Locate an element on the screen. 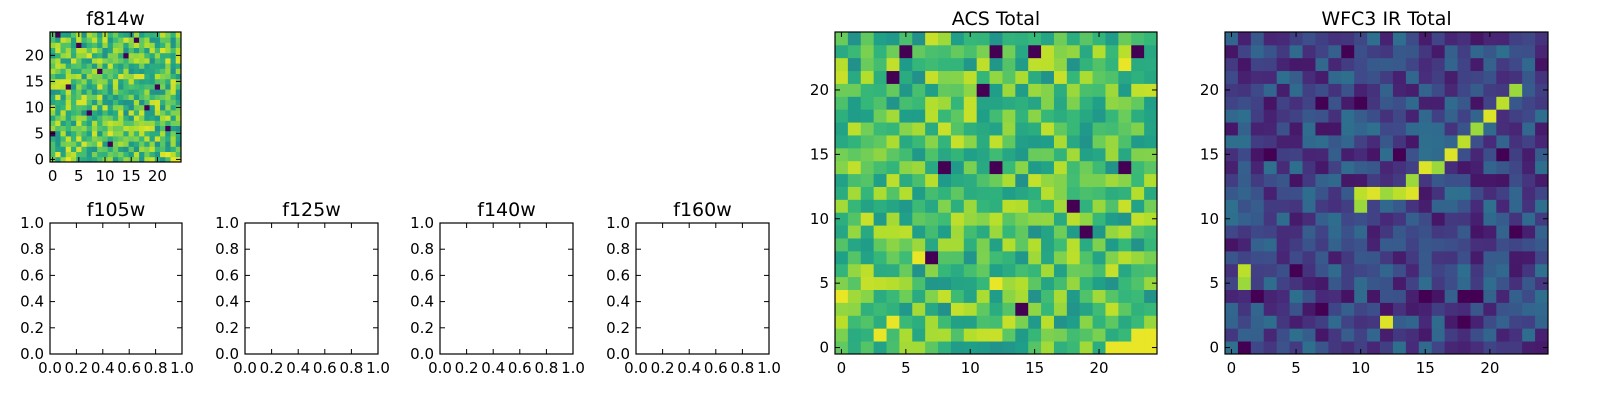 The height and width of the screenshot is (400, 1600). x-tick-label: 0.2 is located at coordinates (76, 368).